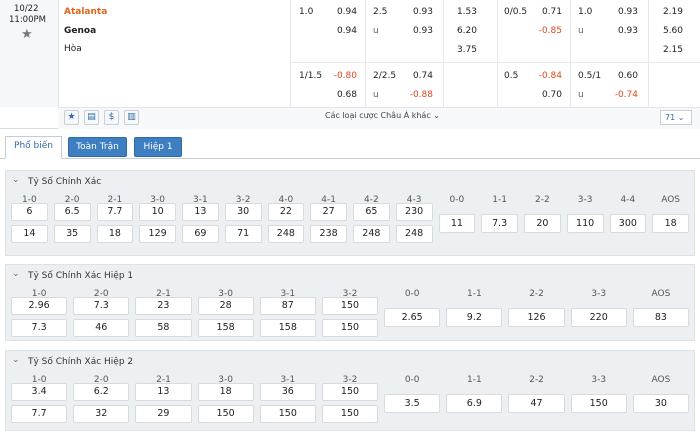 The height and width of the screenshot is (433, 700). What do you see at coordinates (676, 117) in the screenshot?
I see `count-dropdown: 71 ⌄` at bounding box center [676, 117].